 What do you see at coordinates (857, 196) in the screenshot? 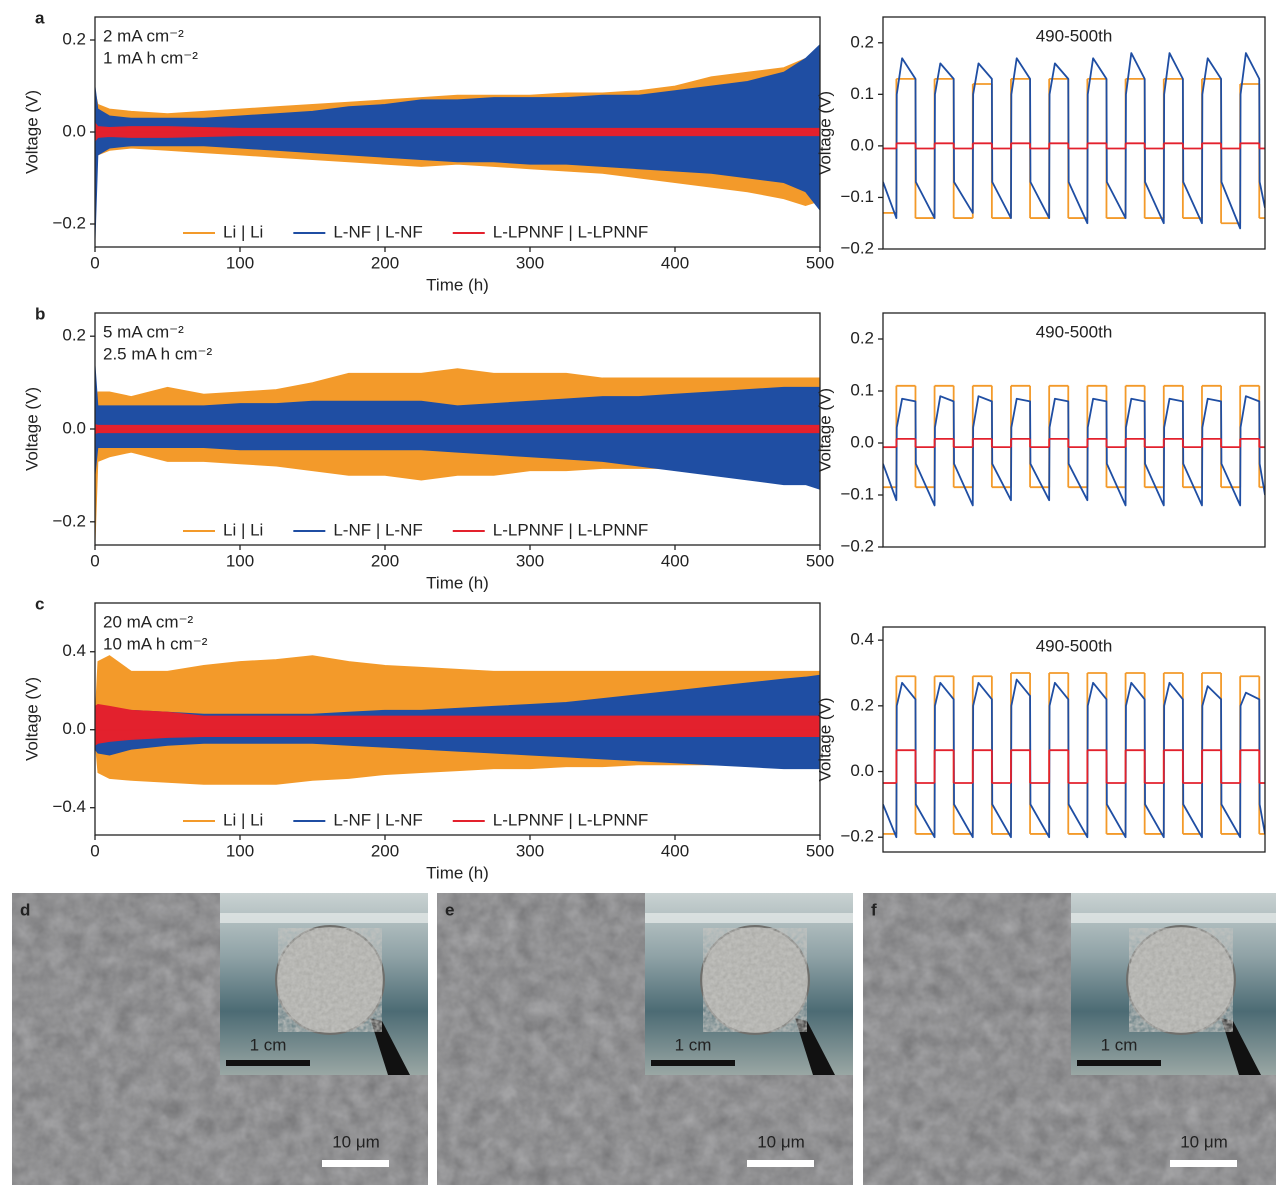
I see `y-tick-label: −0.1` at bounding box center [857, 196].